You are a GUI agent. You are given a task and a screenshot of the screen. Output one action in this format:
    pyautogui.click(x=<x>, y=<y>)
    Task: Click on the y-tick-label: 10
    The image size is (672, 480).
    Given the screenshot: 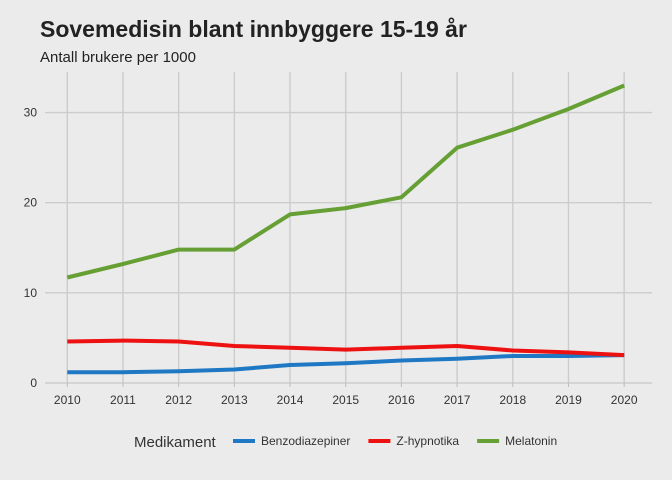 What is the action you would take?
    pyautogui.click(x=31, y=293)
    